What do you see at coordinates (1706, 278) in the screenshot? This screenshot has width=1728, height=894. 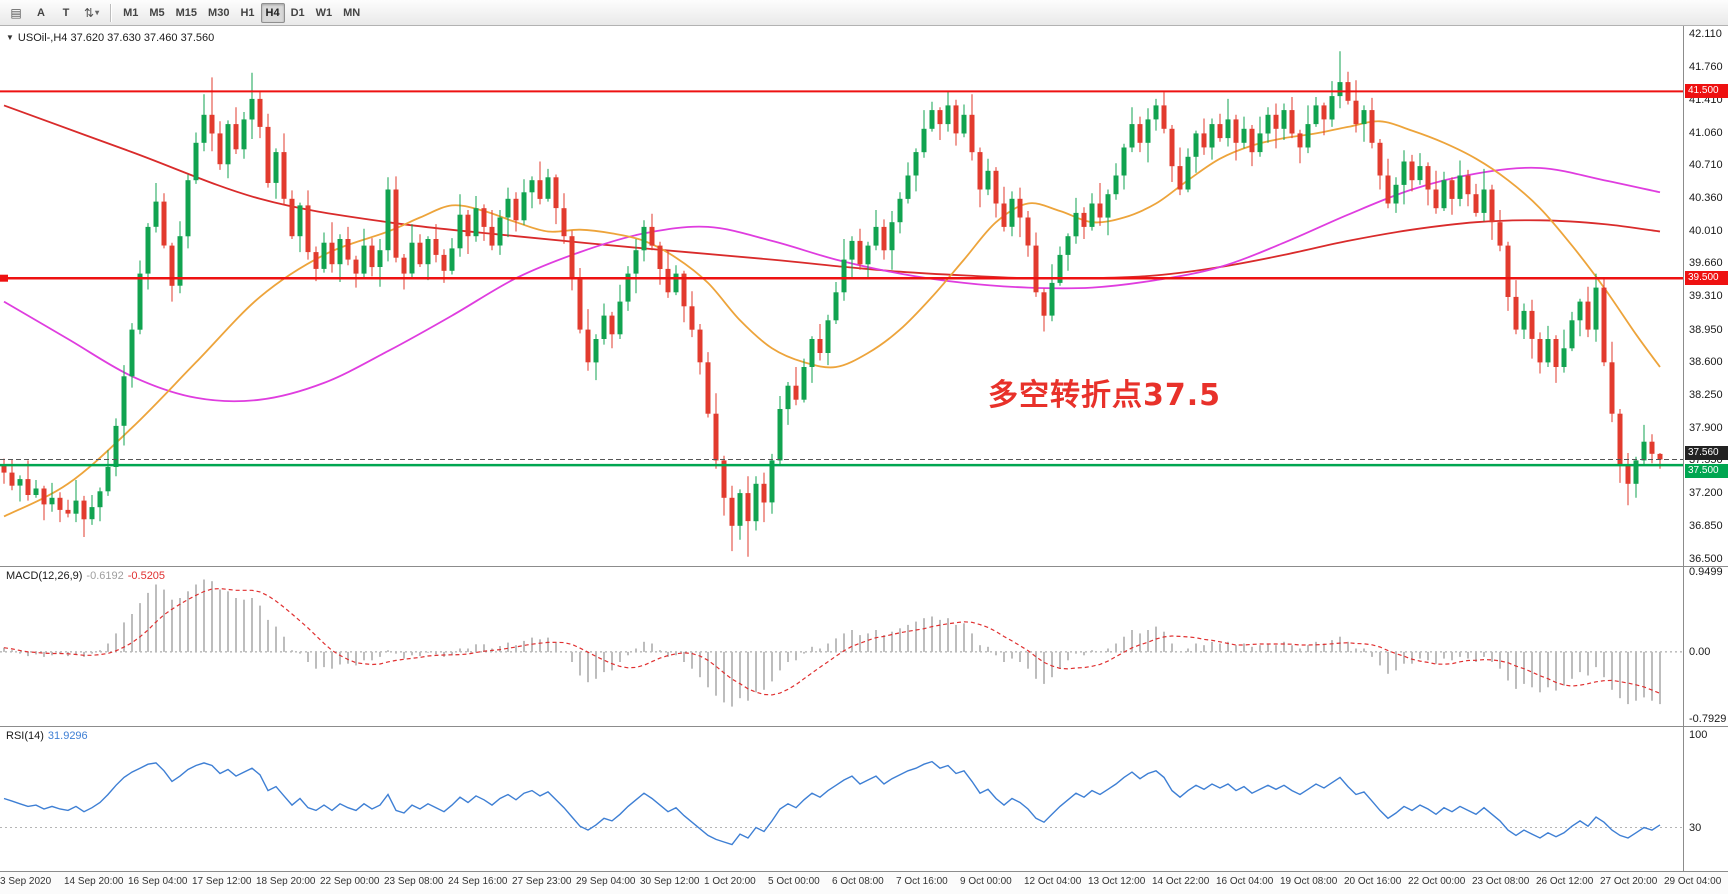 I see `price-tag-39.500: 39.500` at bounding box center [1706, 278].